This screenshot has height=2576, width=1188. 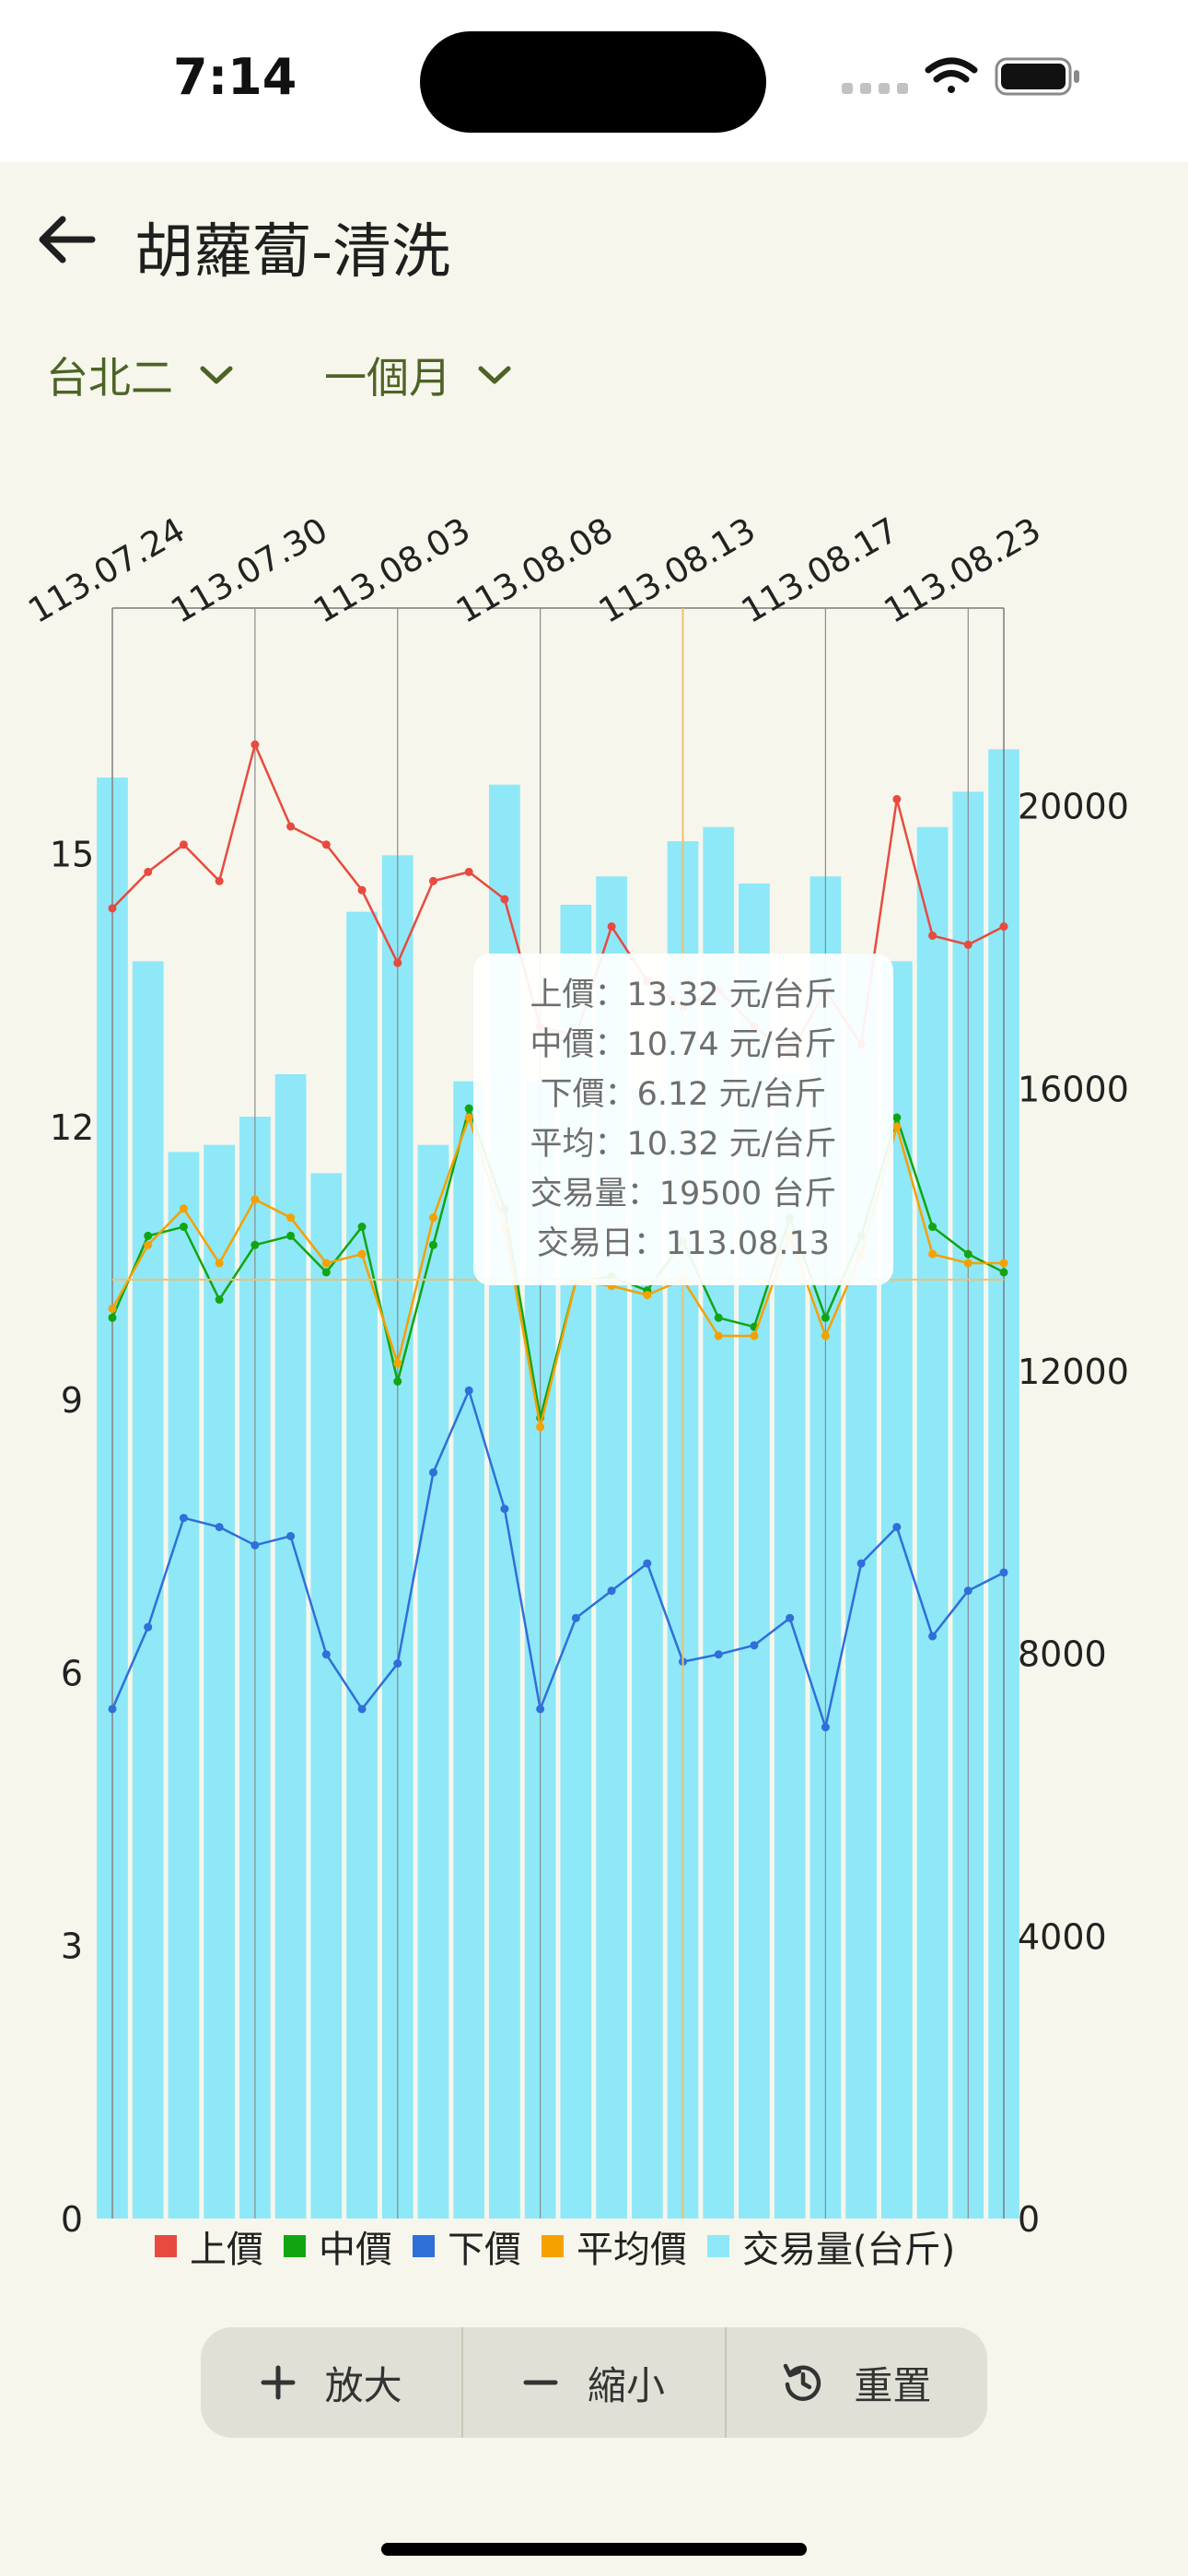 What do you see at coordinates (594, 2549) in the screenshot?
I see `home-indicator` at bounding box center [594, 2549].